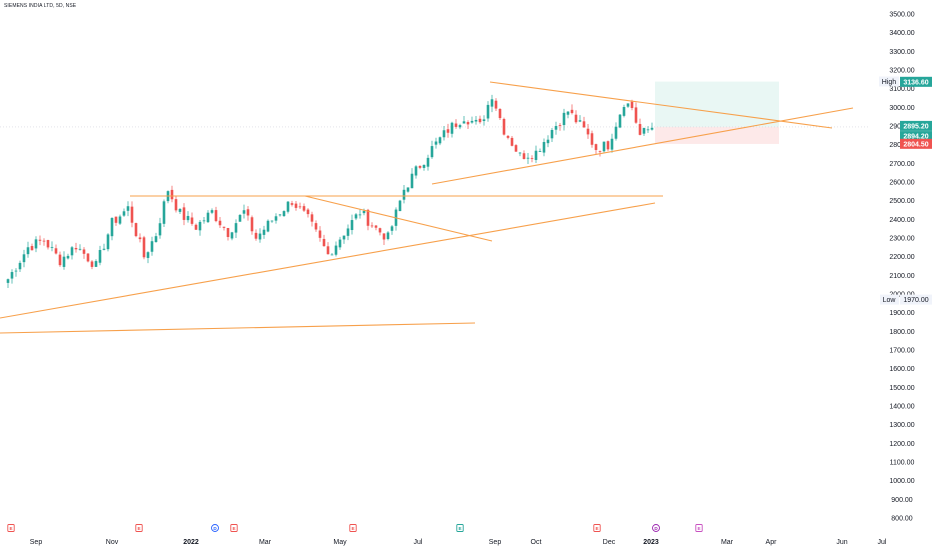  Describe the element at coordinates (901, 201) in the screenshot. I see `y-tick-label: 2500.00` at that location.